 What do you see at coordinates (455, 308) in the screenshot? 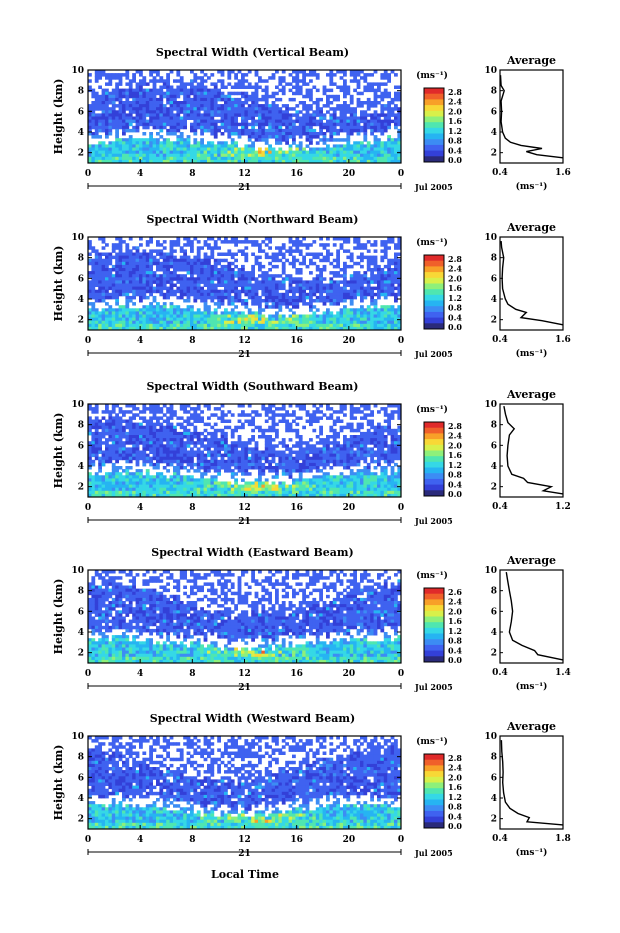
I see `colorbar-tick-label: 0.8` at bounding box center [455, 308].